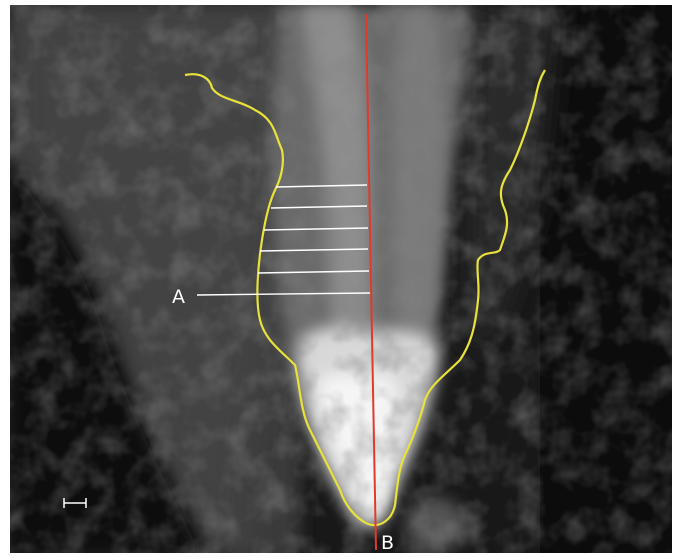 The height and width of the screenshot is (558, 680). I want to click on label-a: A, so click(178, 297).